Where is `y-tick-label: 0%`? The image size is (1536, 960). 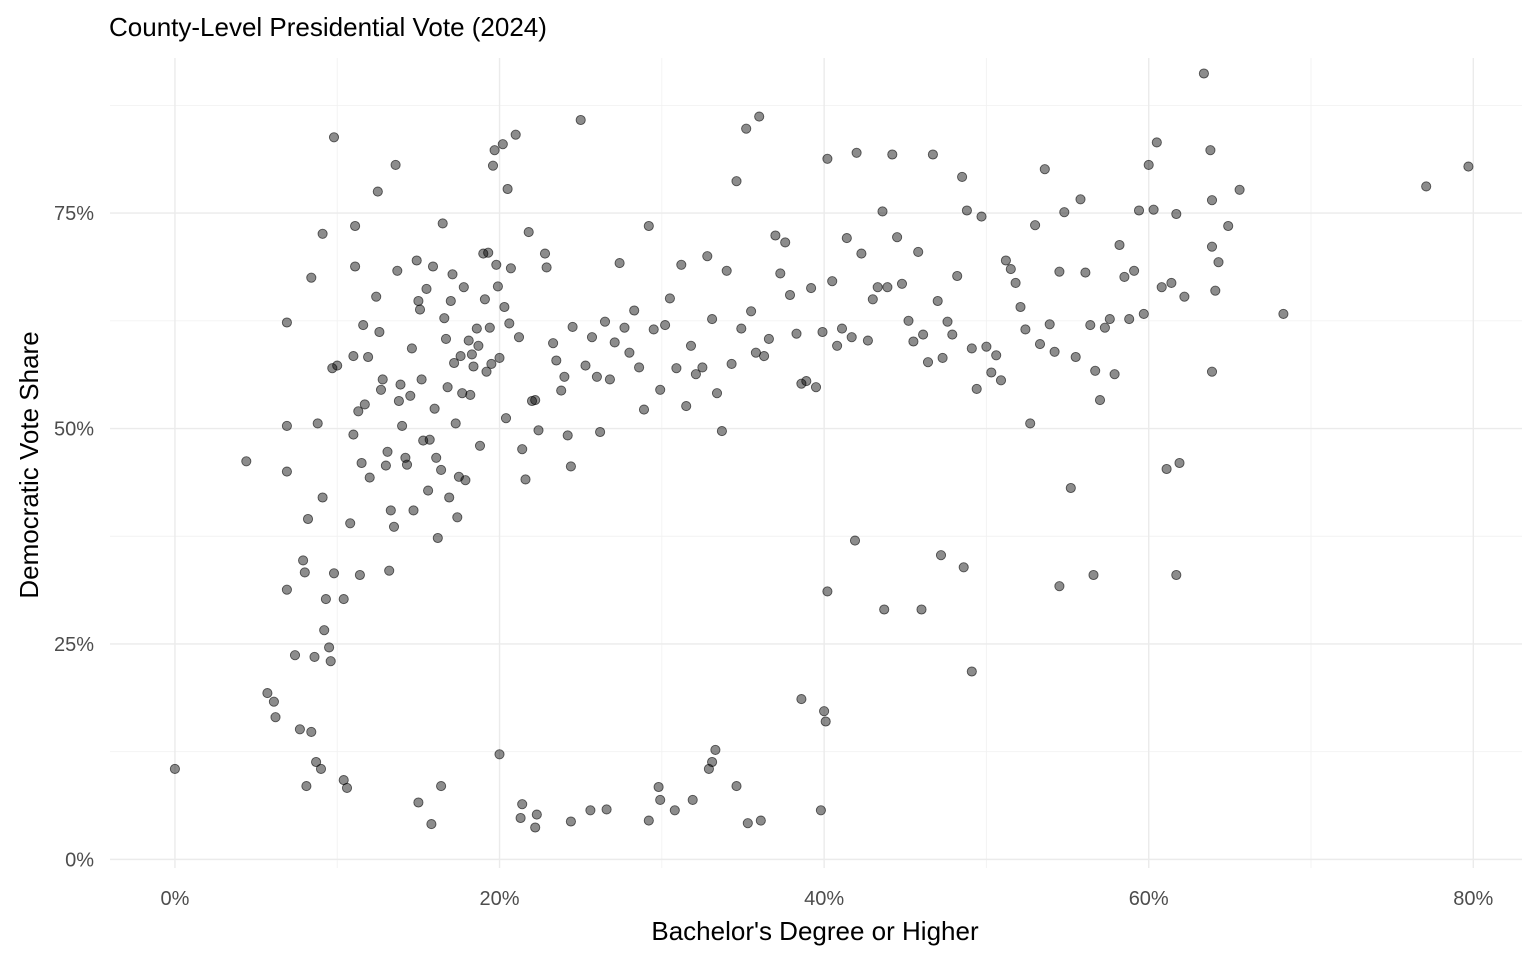 y-tick-label: 0% is located at coordinates (79, 860).